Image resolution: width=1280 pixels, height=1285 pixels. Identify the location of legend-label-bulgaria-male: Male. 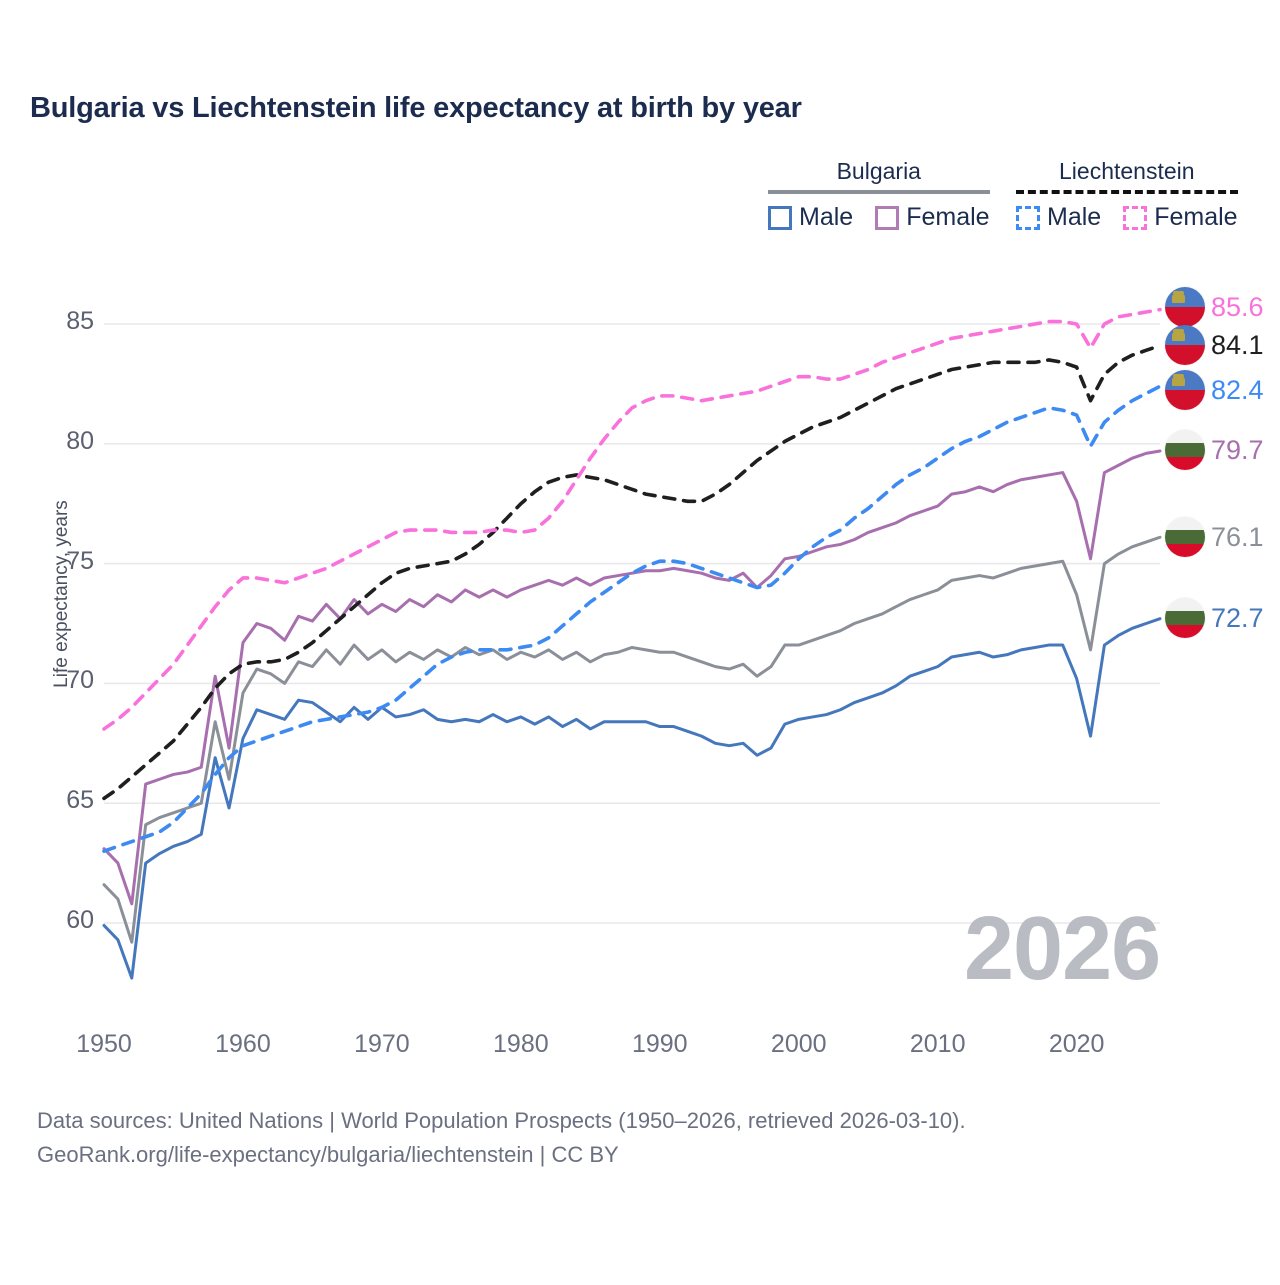
(826, 217).